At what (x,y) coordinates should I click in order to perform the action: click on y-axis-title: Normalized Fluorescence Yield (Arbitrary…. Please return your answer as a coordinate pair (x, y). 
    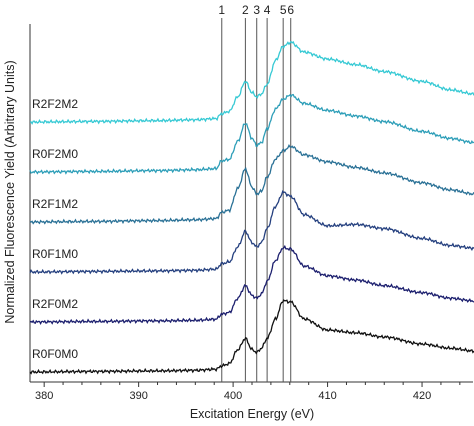
    Looking at the image, I should click on (10, 191).